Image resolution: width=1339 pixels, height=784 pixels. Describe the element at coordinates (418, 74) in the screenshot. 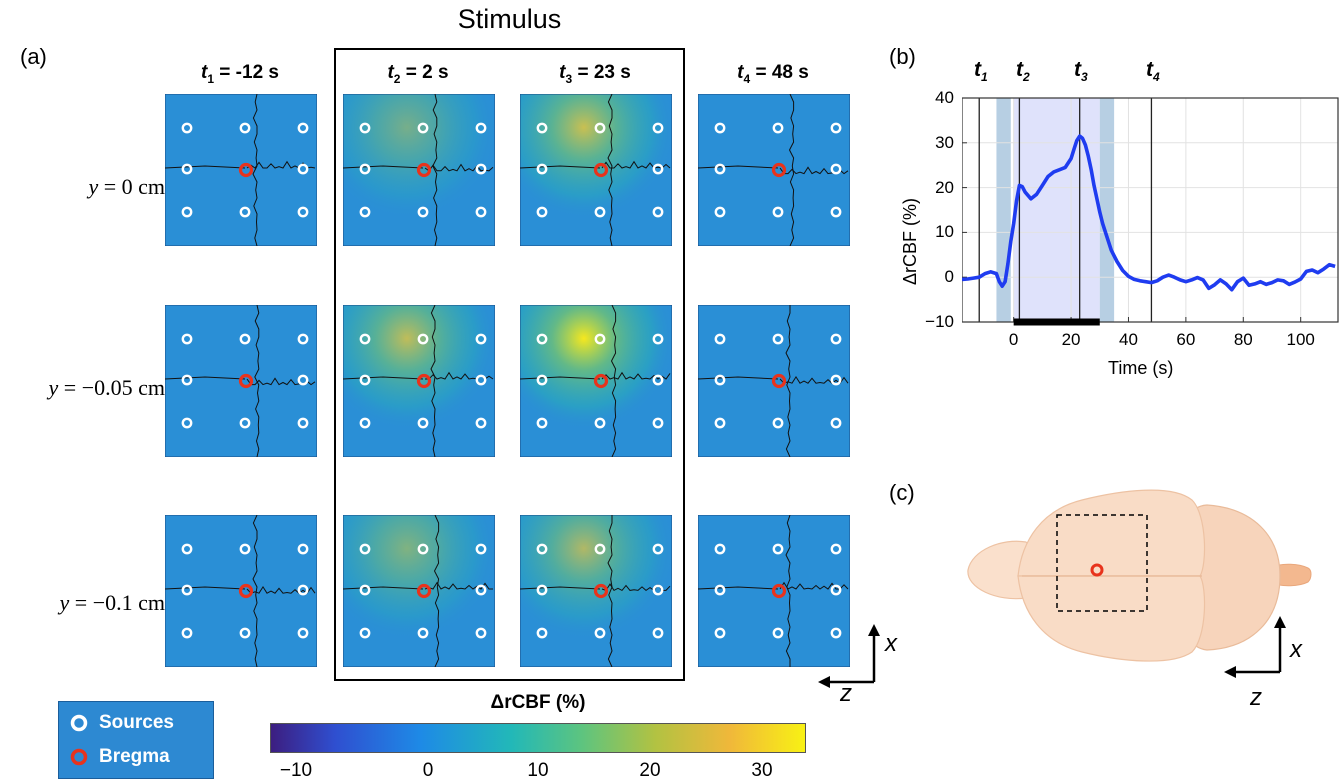

I see `column-title-t2: t2 = 2 s` at that location.